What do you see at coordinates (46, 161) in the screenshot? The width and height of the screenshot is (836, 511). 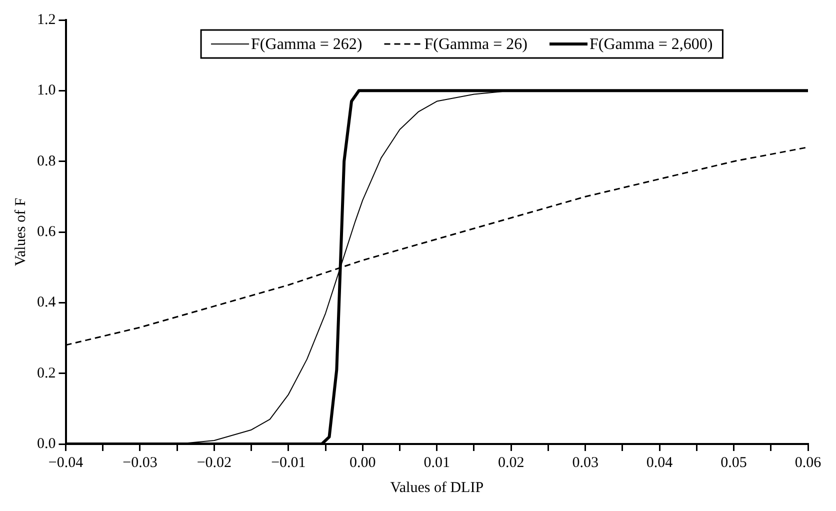 I see `y-tick-label: 0.8` at bounding box center [46, 161].